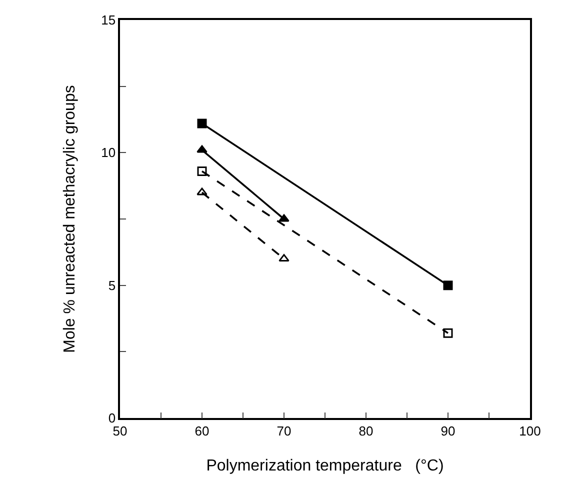 Image resolution: width=565 pixels, height=496 pixels. Describe the element at coordinates (108, 152) in the screenshot. I see `y-tick-label: 10` at that location.